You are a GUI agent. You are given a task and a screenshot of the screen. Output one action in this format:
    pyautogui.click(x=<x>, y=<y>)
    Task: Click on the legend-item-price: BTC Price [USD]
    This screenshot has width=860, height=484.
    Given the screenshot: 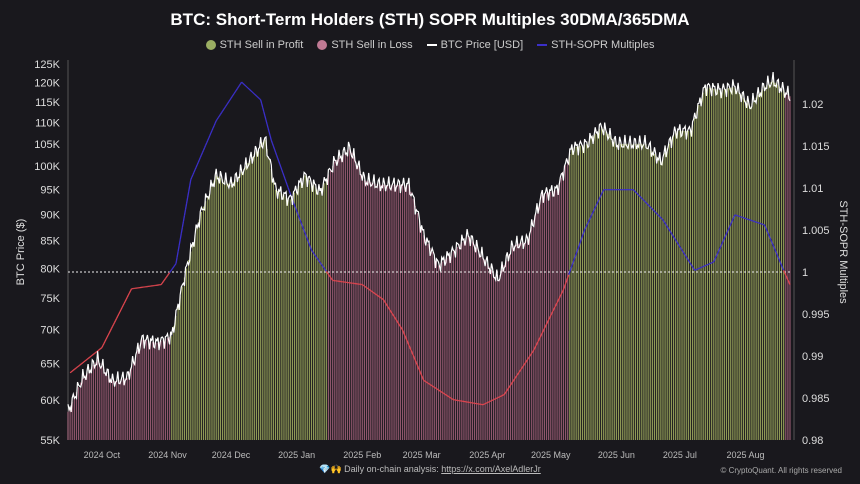 What is the action you would take?
    pyautogui.click(x=474, y=45)
    